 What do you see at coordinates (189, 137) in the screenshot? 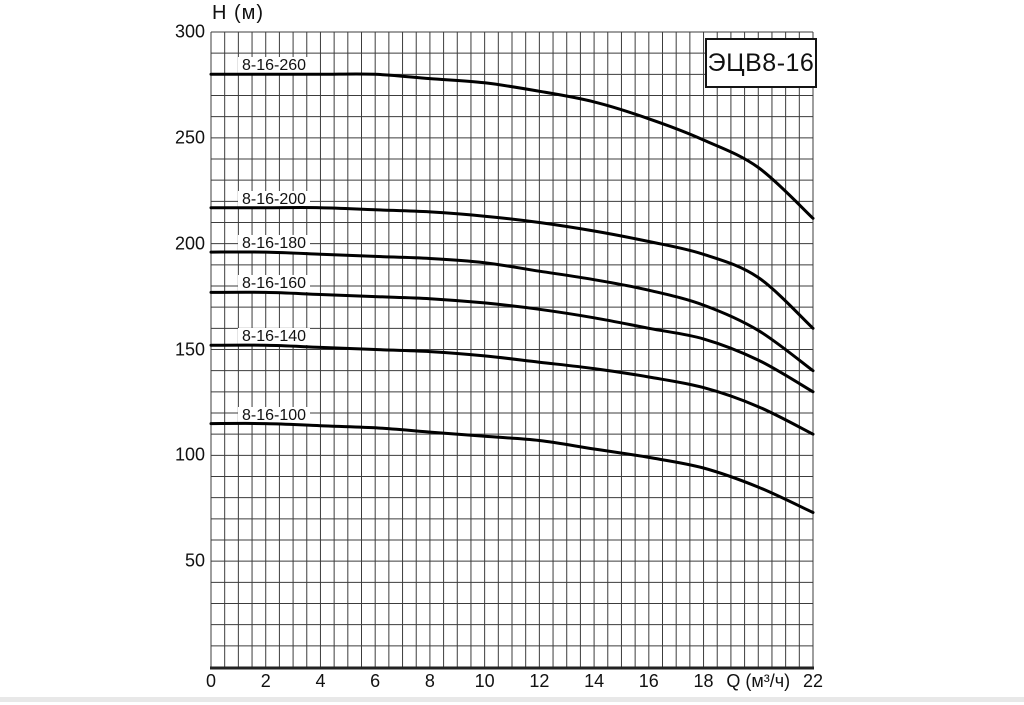
I see `y-tick-250: 250` at bounding box center [189, 137].